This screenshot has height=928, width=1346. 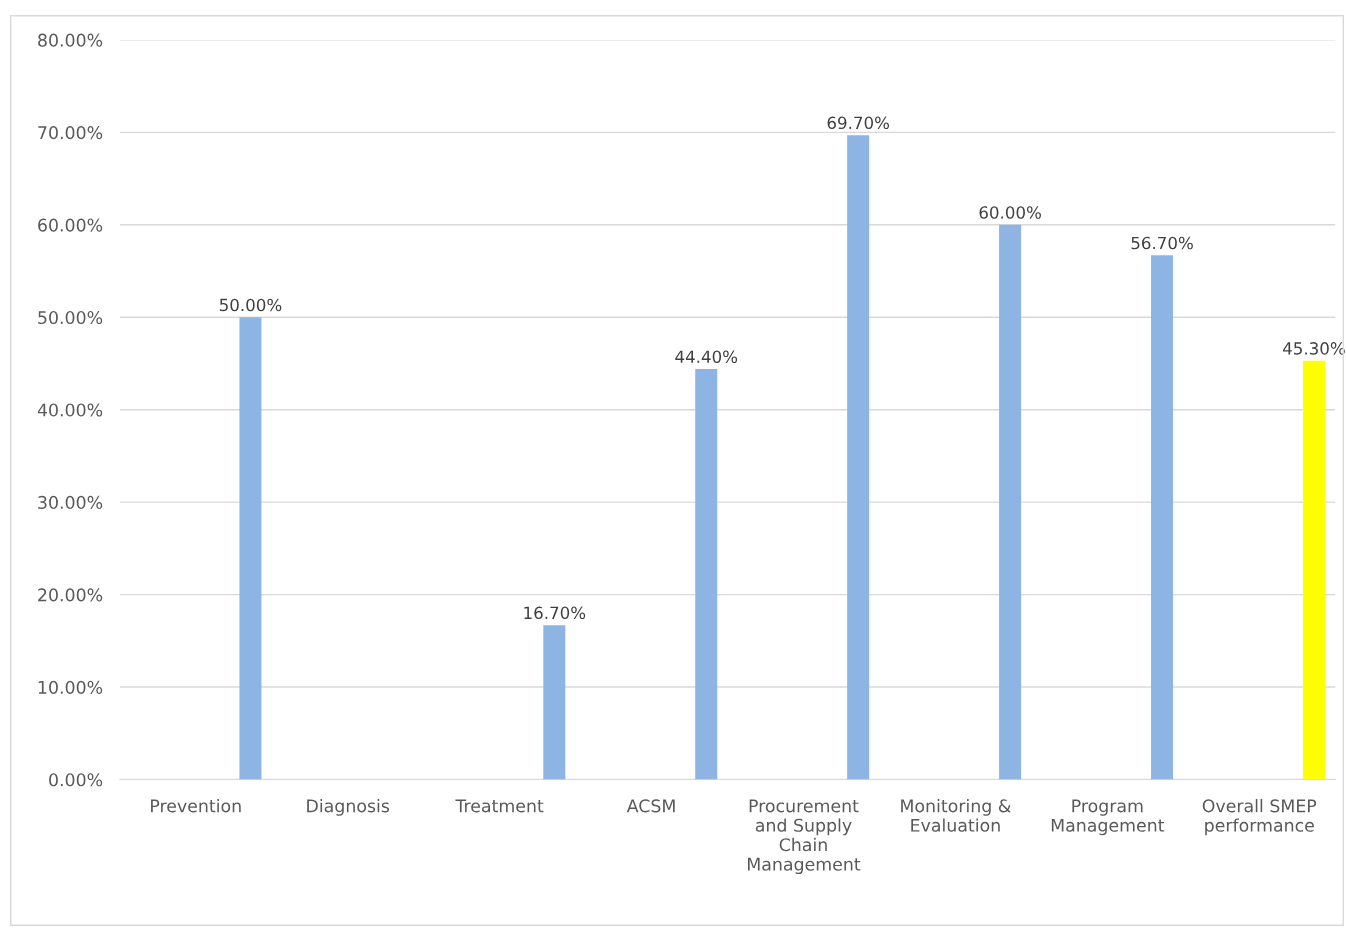 I want to click on x-tick-label: Overall SMEP performance, so click(x=1259, y=817).